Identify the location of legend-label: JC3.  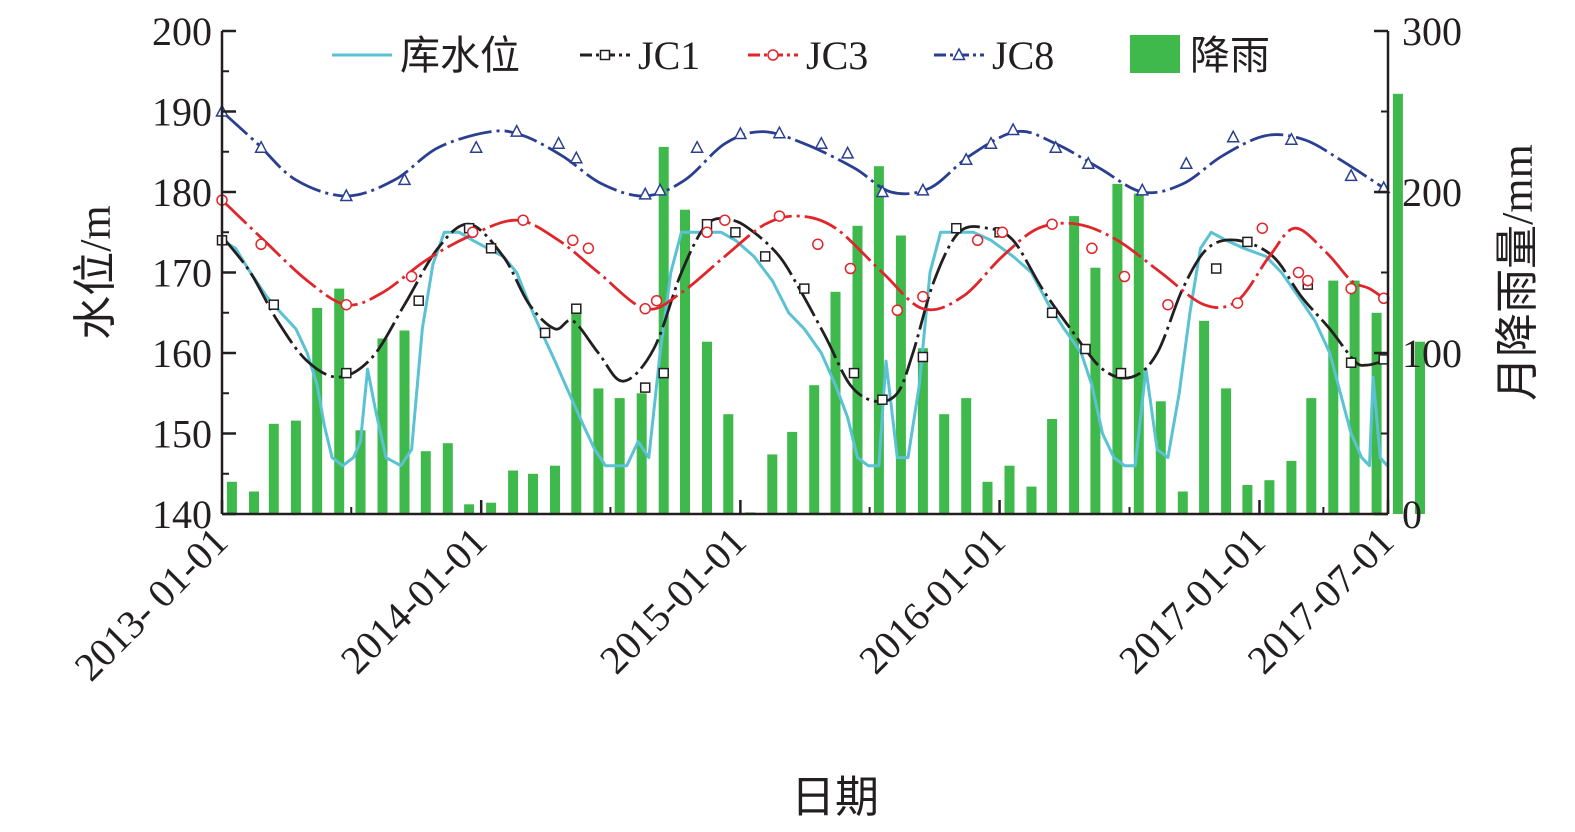
(837, 55).